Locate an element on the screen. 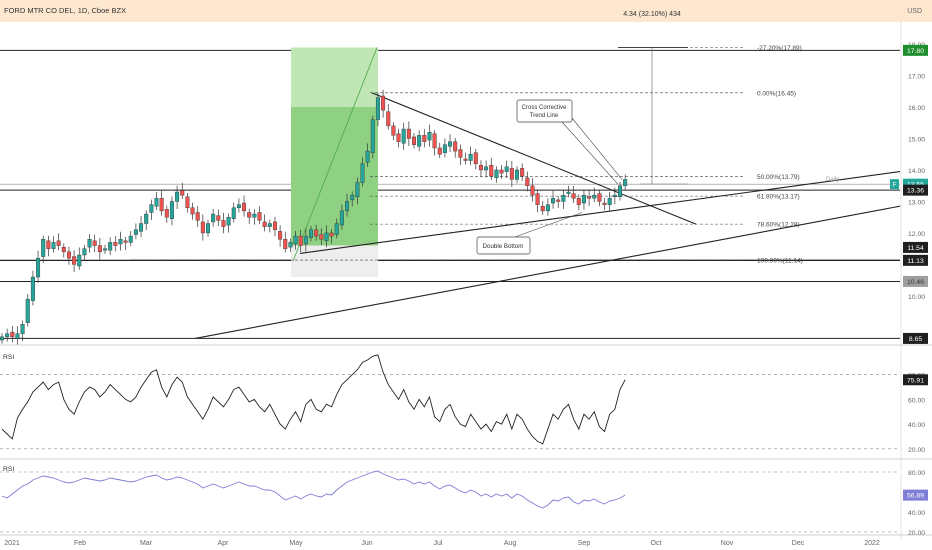 The image size is (932, 550). cross-trend-callout is located at coordinates (544, 111).